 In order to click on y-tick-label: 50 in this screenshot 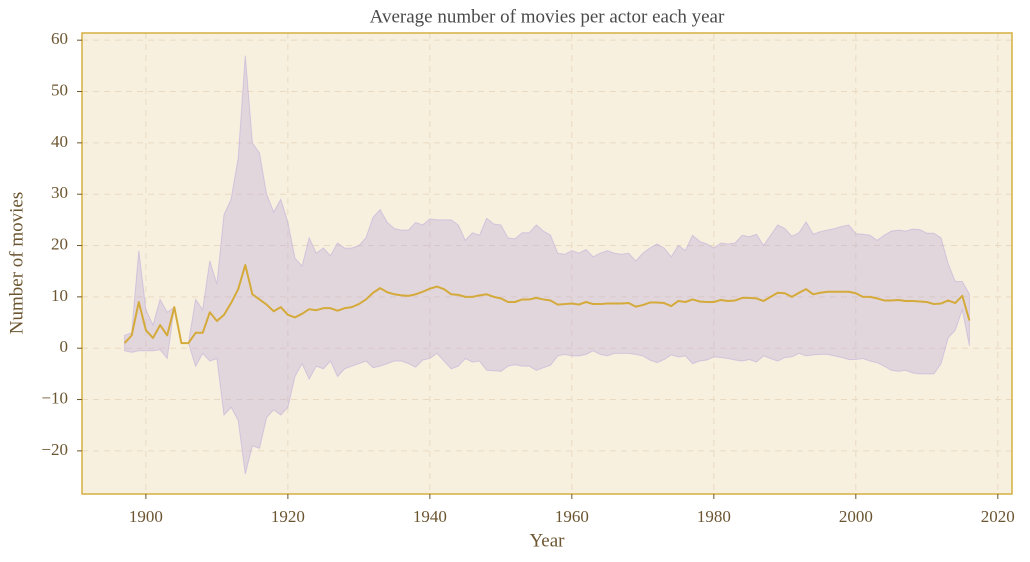, I will do `click(59, 89)`.